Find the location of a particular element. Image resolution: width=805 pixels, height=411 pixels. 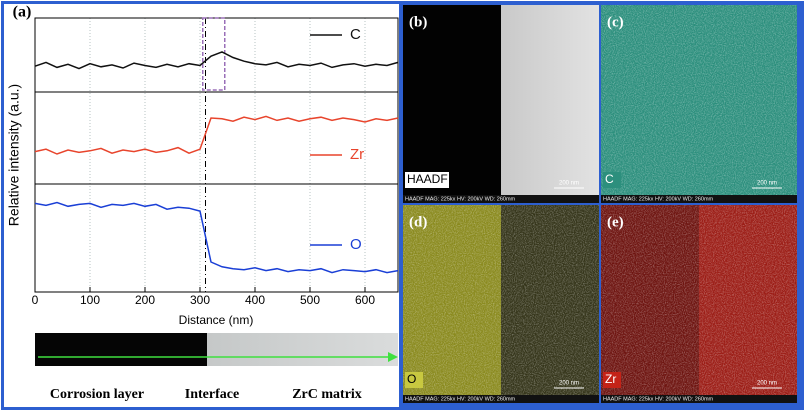

x-tick-label: 400 is located at coordinates (255, 300).